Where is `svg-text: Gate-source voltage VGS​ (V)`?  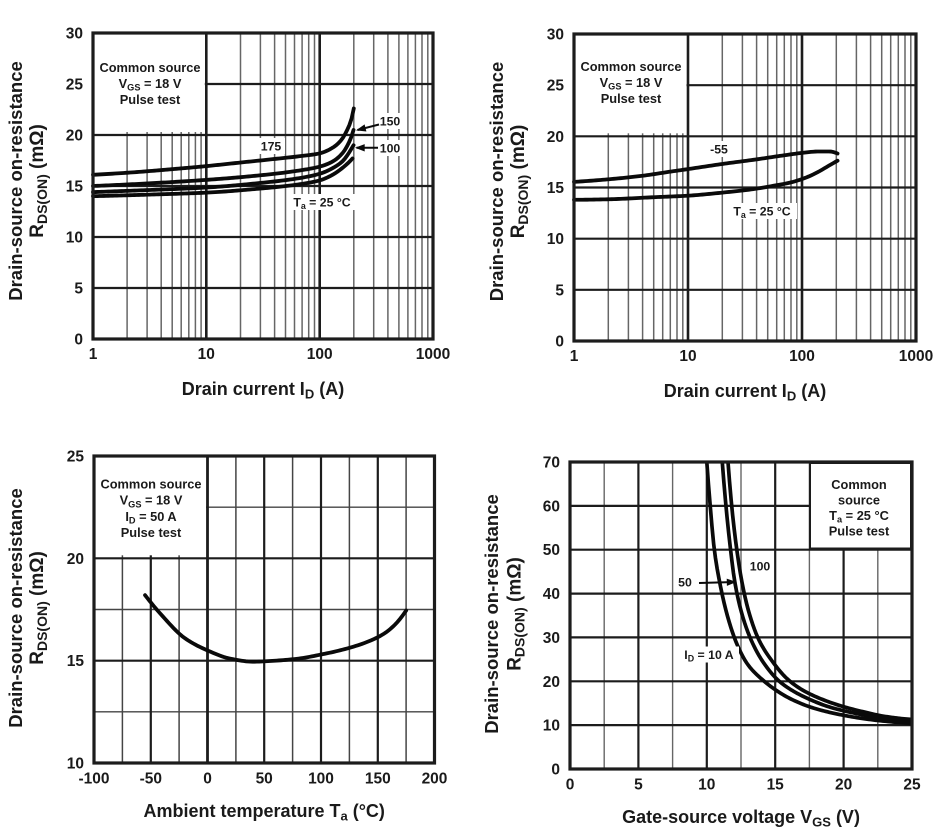
svg-text: Gate-source voltage VGS​ (V) is located at coordinates (741, 818).